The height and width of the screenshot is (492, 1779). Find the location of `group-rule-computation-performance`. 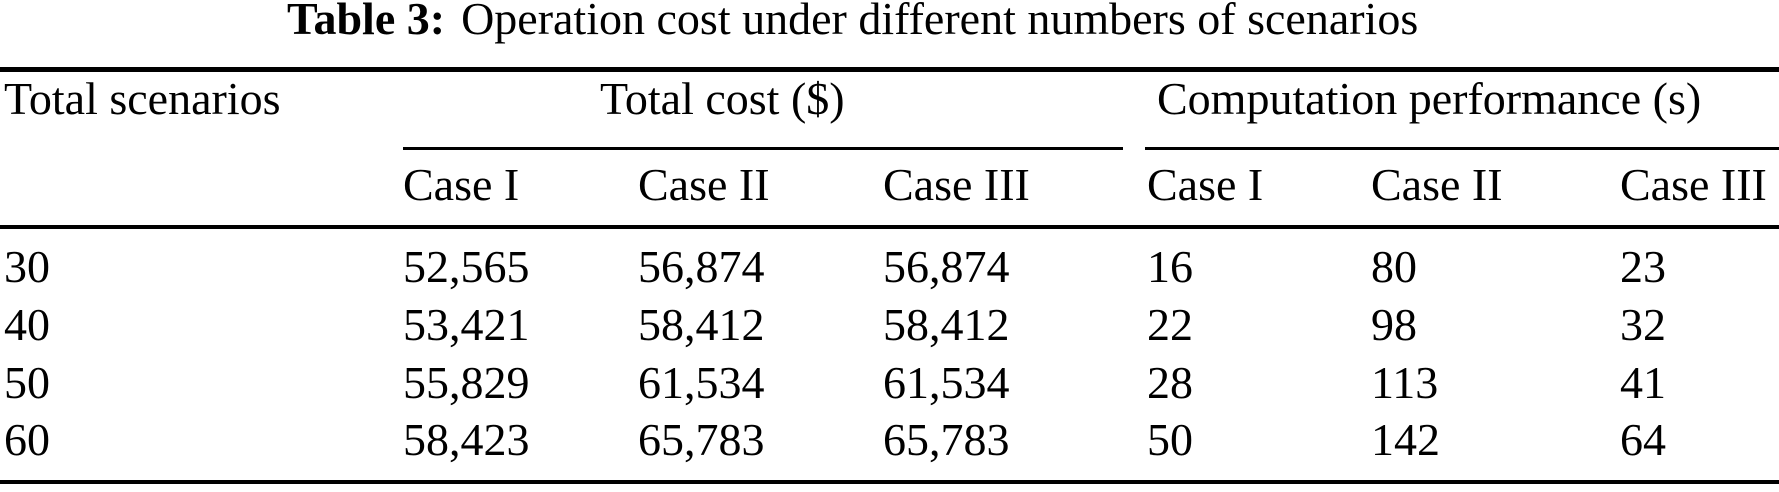

group-rule-computation-performance is located at coordinates (1462, 148).